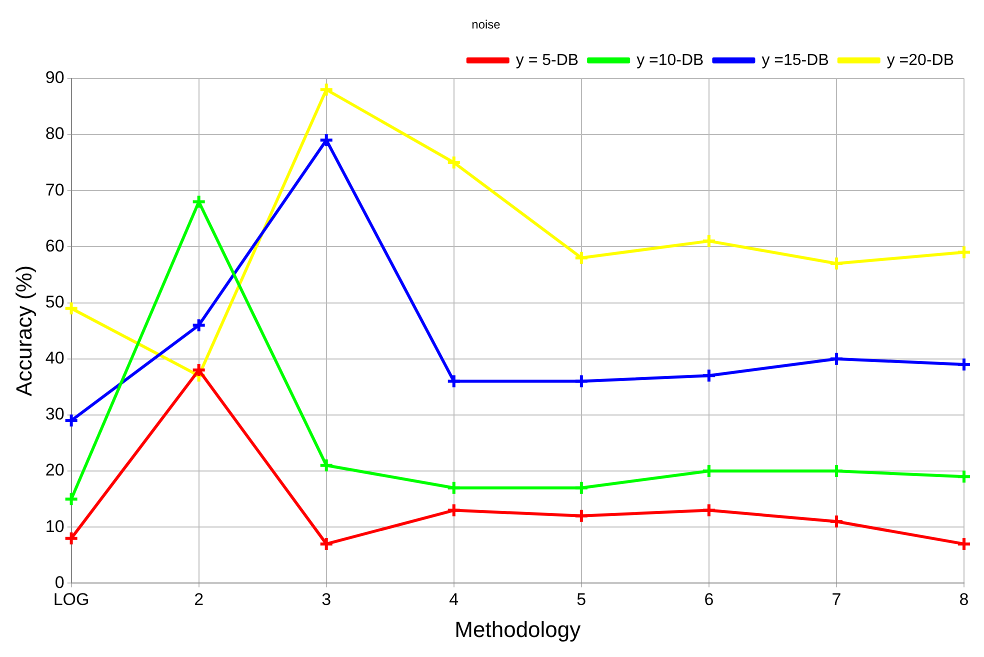  I want to click on y-tick-label: 30, so click(54, 414).